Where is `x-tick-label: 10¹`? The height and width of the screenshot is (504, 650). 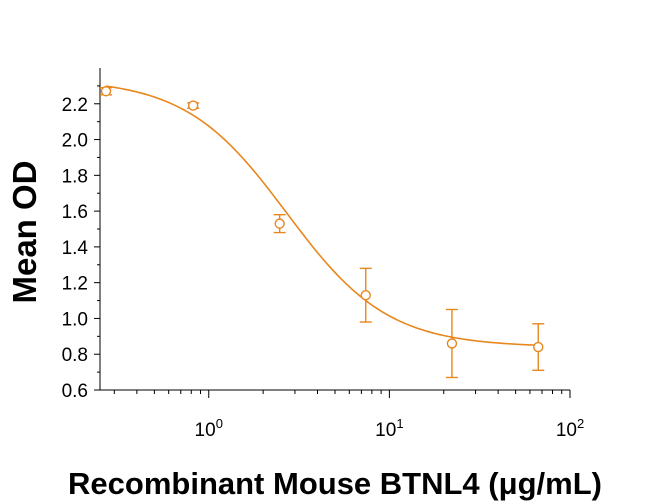
x-tick-label: 10¹ is located at coordinates (389, 428).